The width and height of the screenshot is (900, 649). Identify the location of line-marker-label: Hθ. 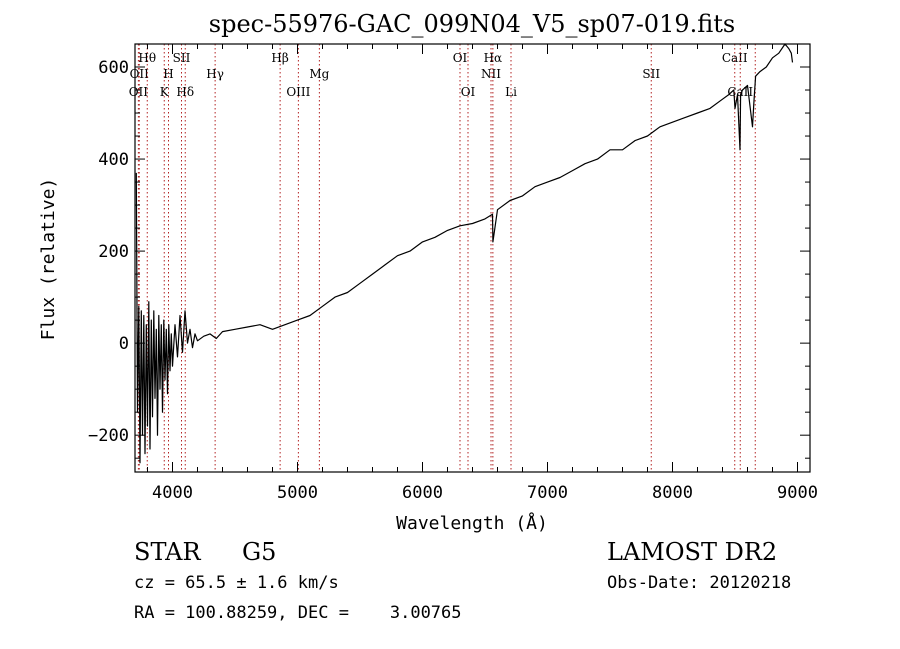
(147, 58).